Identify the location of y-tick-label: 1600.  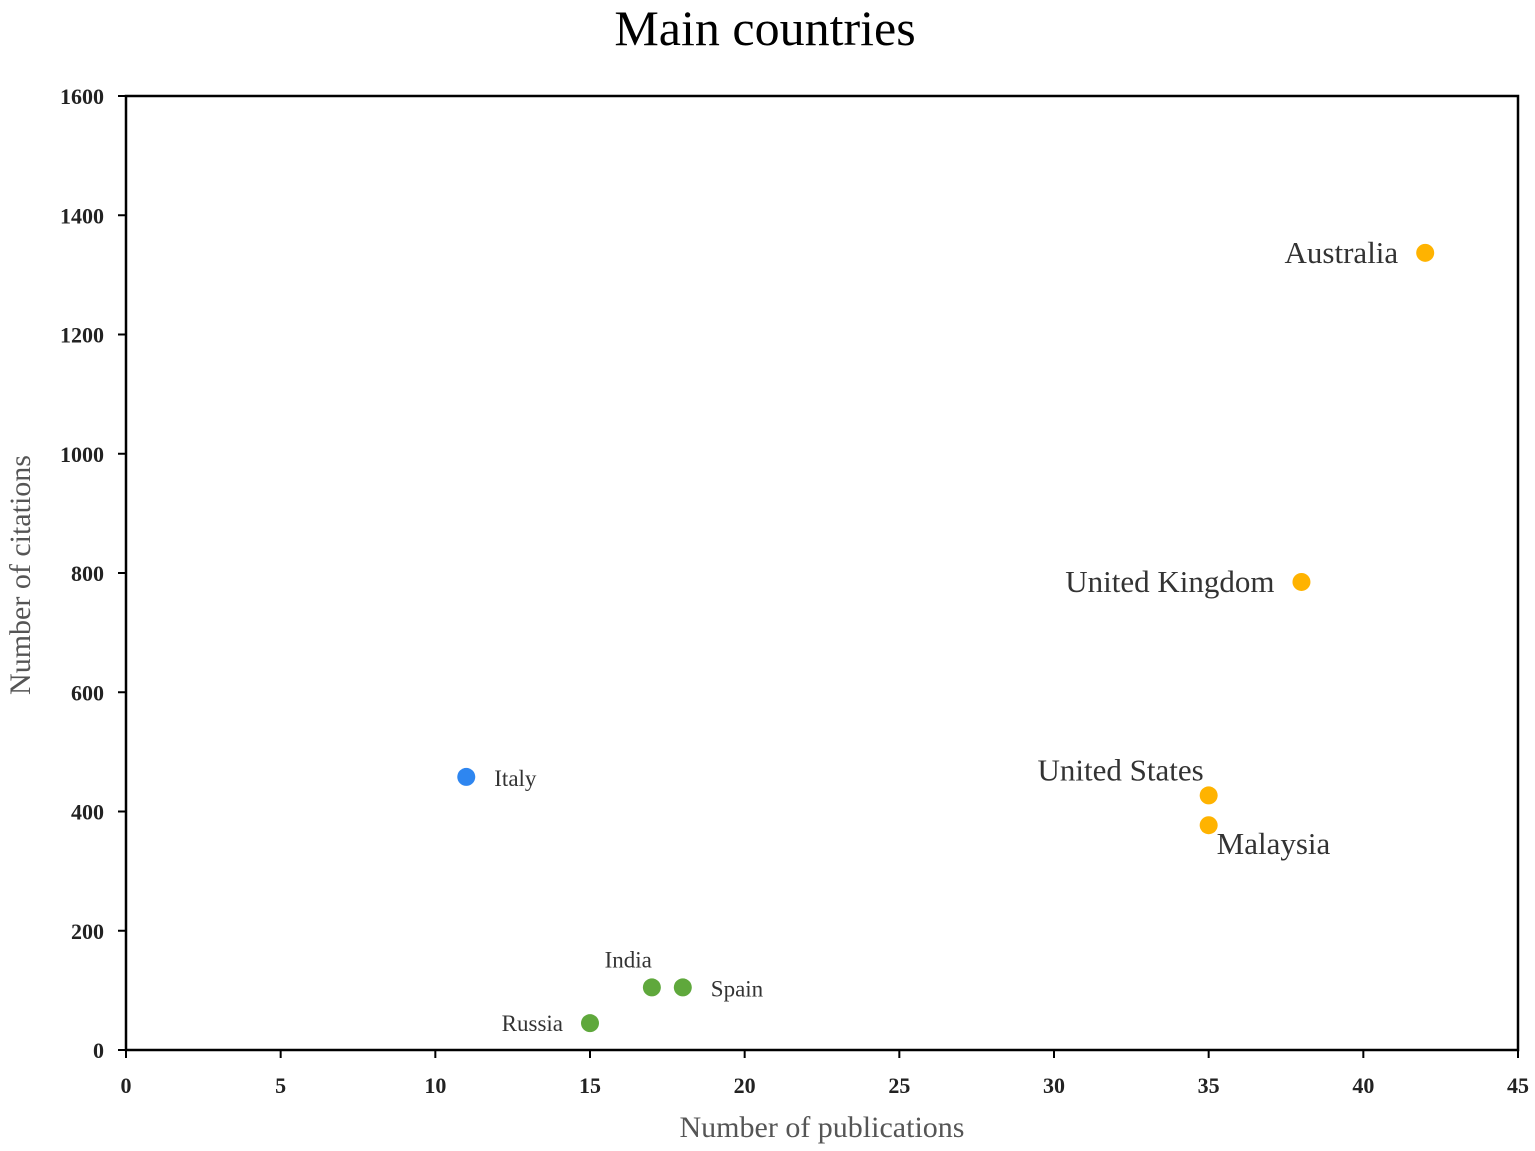
(82, 96).